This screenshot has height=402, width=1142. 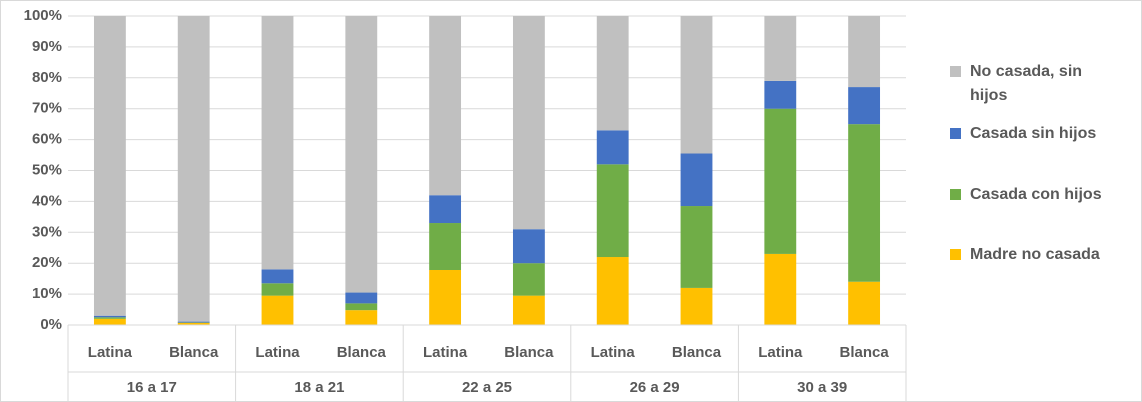 I want to click on group-label: 18 a 21, so click(x=319, y=387).